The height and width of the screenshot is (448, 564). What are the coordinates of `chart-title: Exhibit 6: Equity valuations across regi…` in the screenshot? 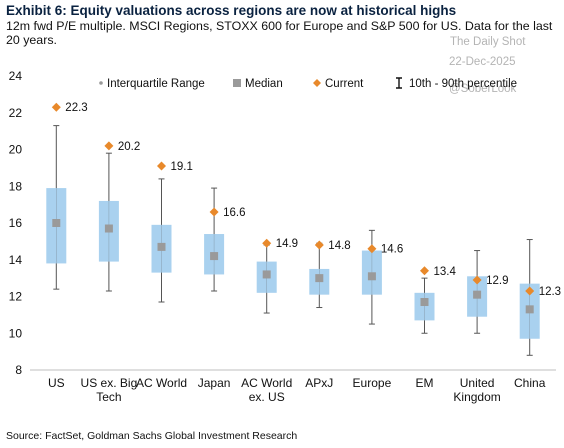 It's located at (231, 10).